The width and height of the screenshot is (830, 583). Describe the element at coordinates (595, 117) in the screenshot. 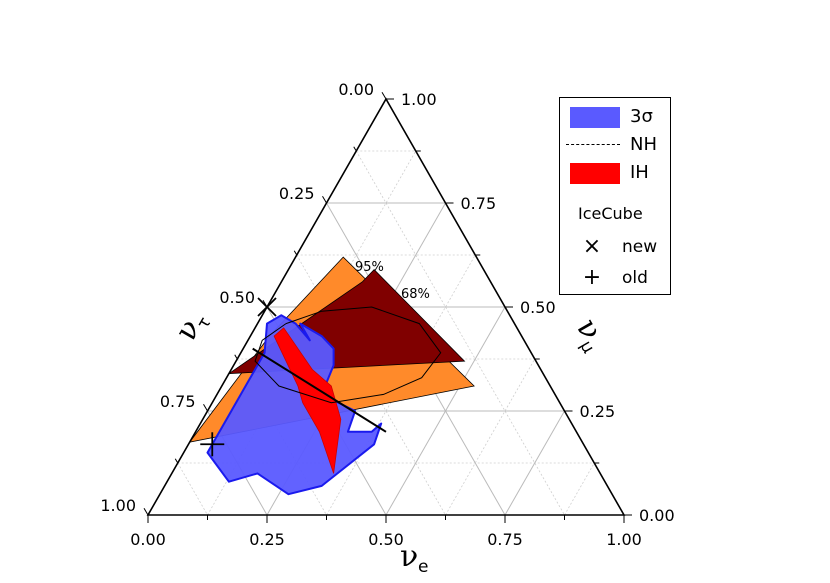

I see `legend-swatch-3sigma` at that location.